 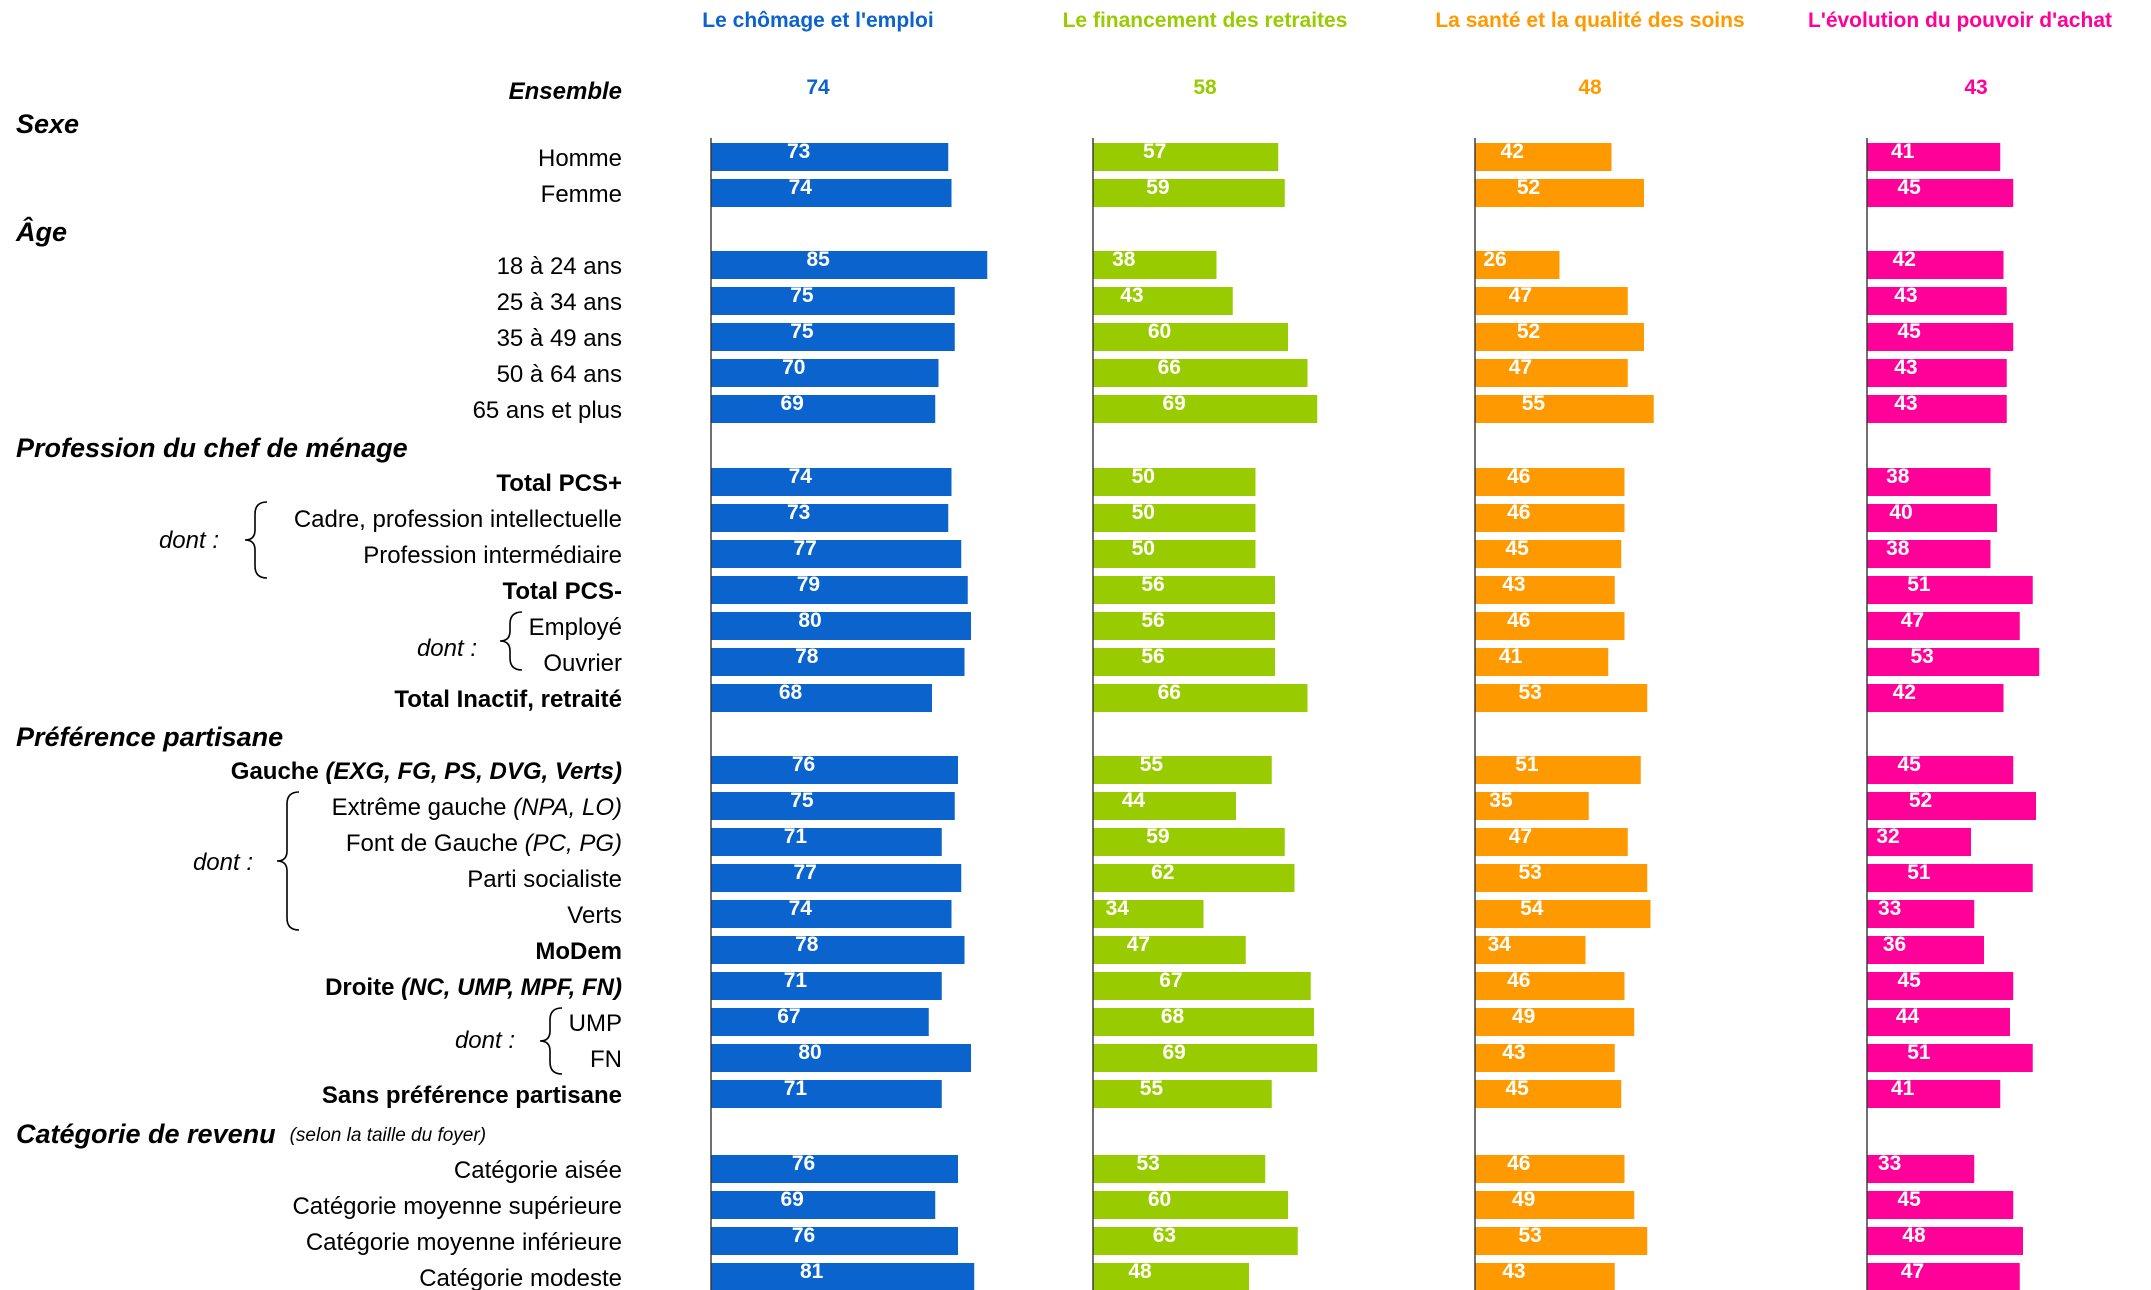 What do you see at coordinates (544, 879) in the screenshot?
I see `row-label: Parti socialiste` at bounding box center [544, 879].